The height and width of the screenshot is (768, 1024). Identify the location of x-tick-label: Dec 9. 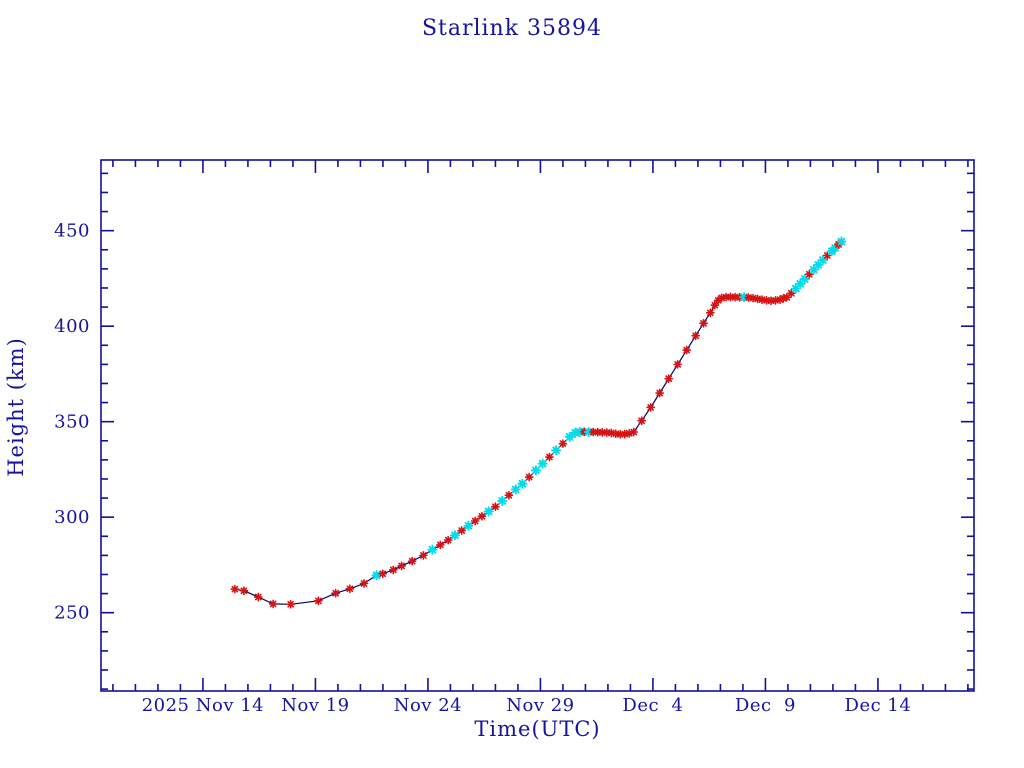
(765, 705).